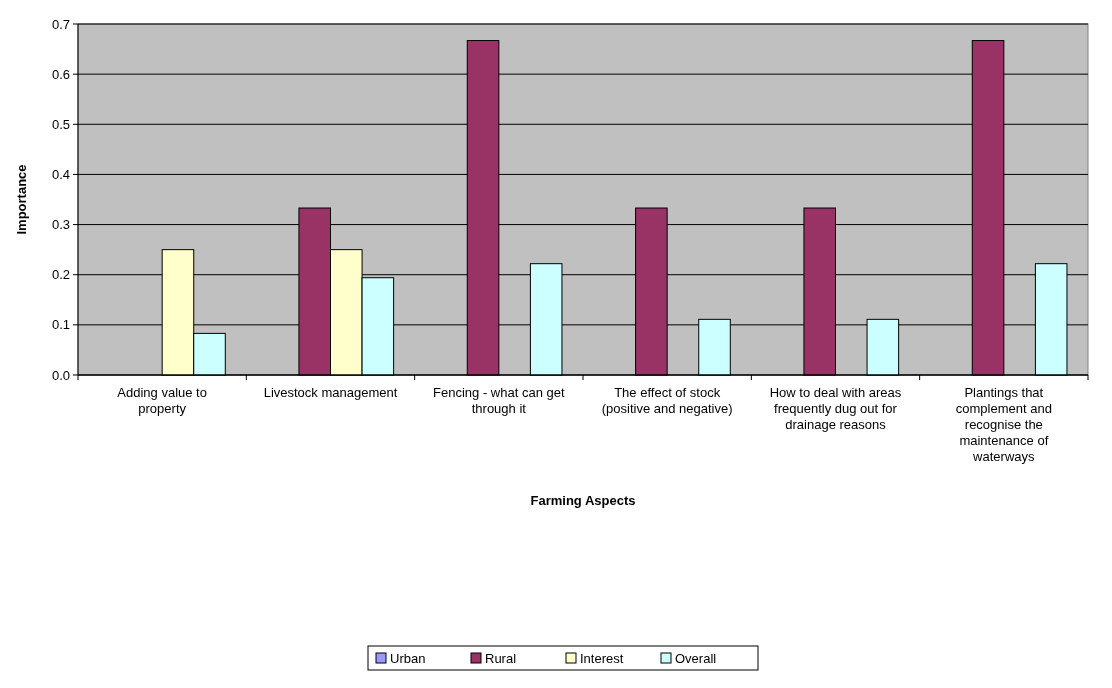 Image resolution: width=1112 pixels, height=688 pixels. I want to click on x-tick-label: Livestock management, so click(330, 392).